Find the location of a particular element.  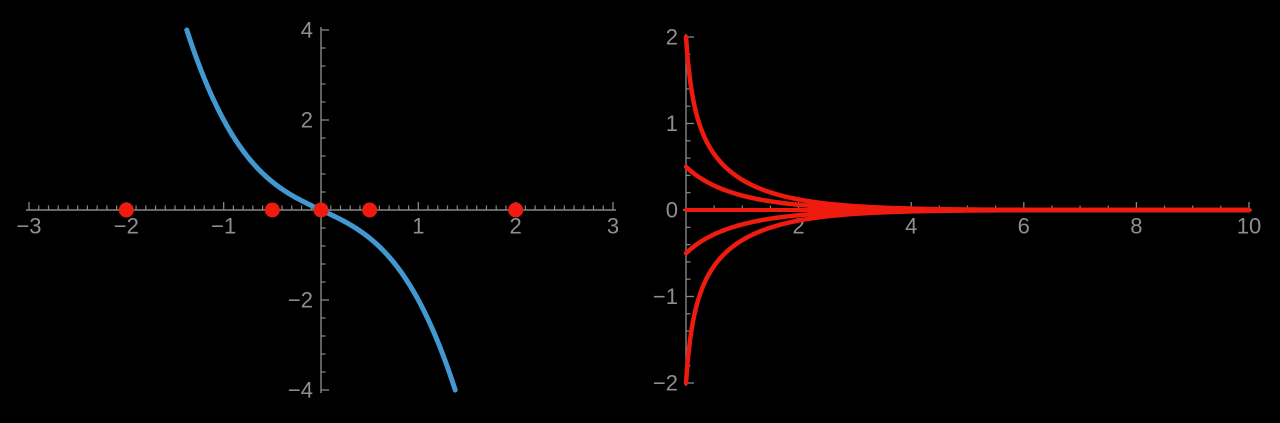

y-tick-label: 1 is located at coordinates (672, 123).